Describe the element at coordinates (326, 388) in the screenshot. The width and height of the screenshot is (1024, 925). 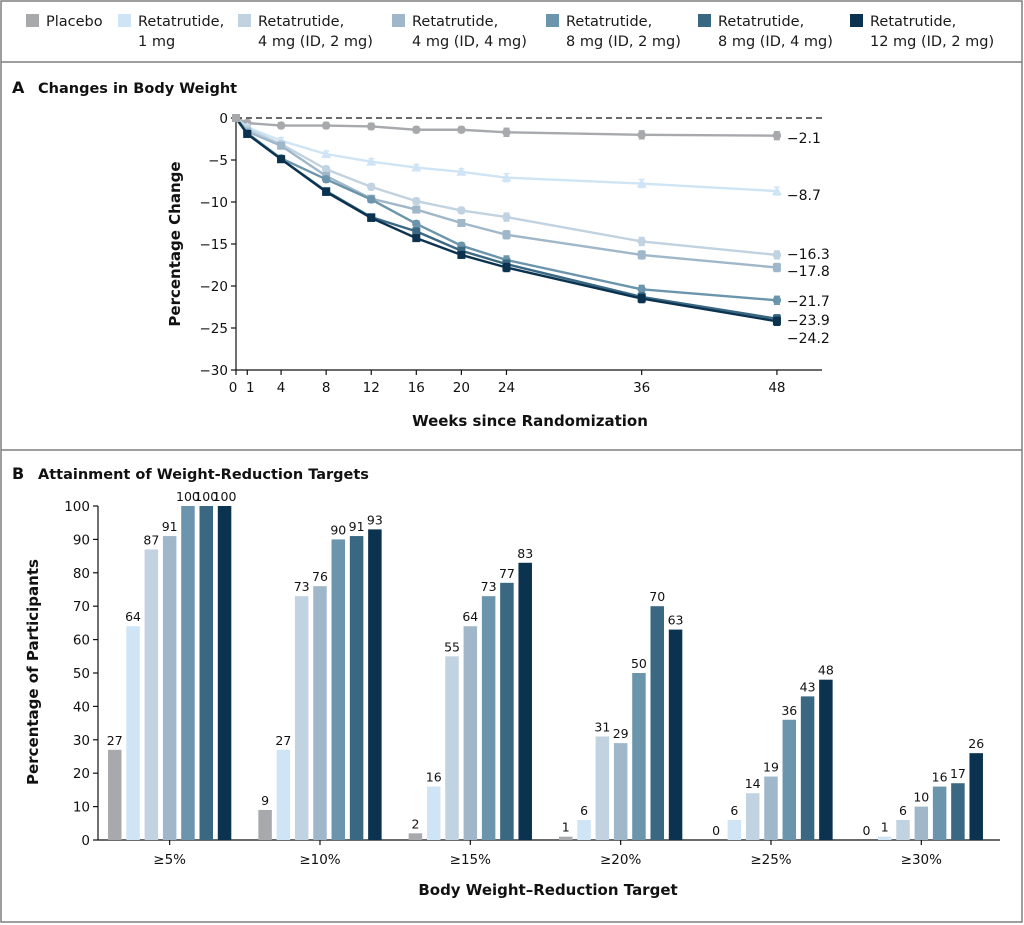
I see `panel-a-x-tick-label: 8` at that location.